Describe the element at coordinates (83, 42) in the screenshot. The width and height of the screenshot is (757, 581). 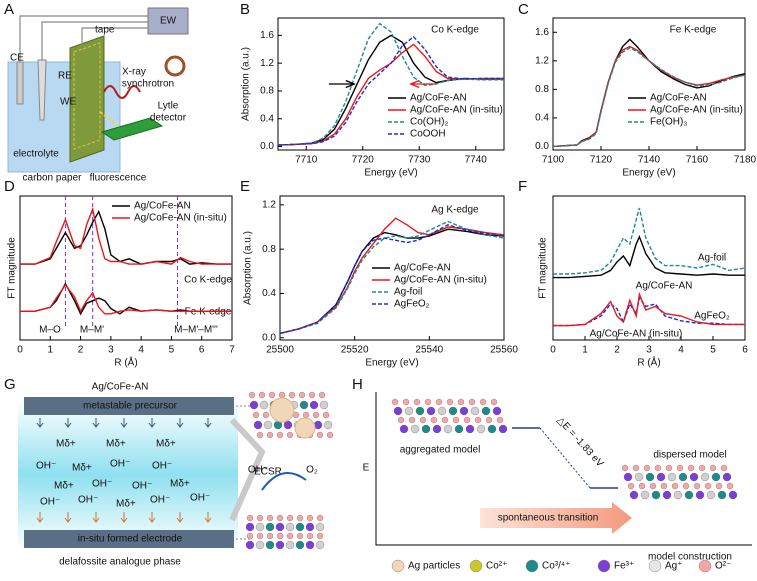
I see `wires` at that location.